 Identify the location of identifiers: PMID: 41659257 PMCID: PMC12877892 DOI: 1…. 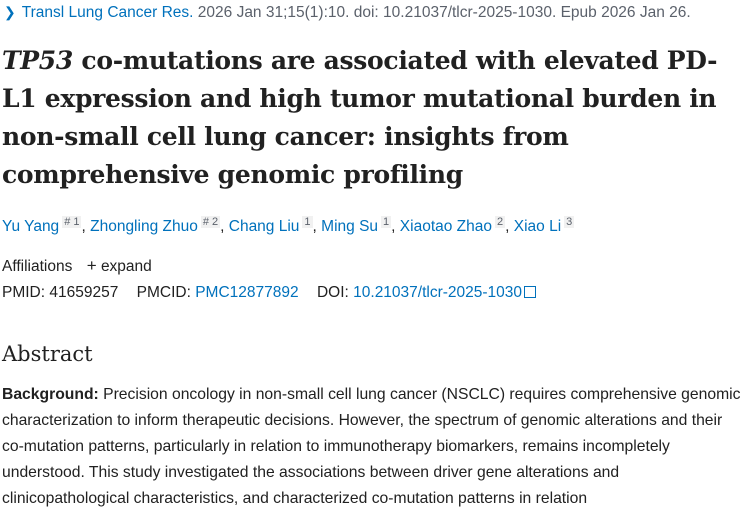
(269, 293).